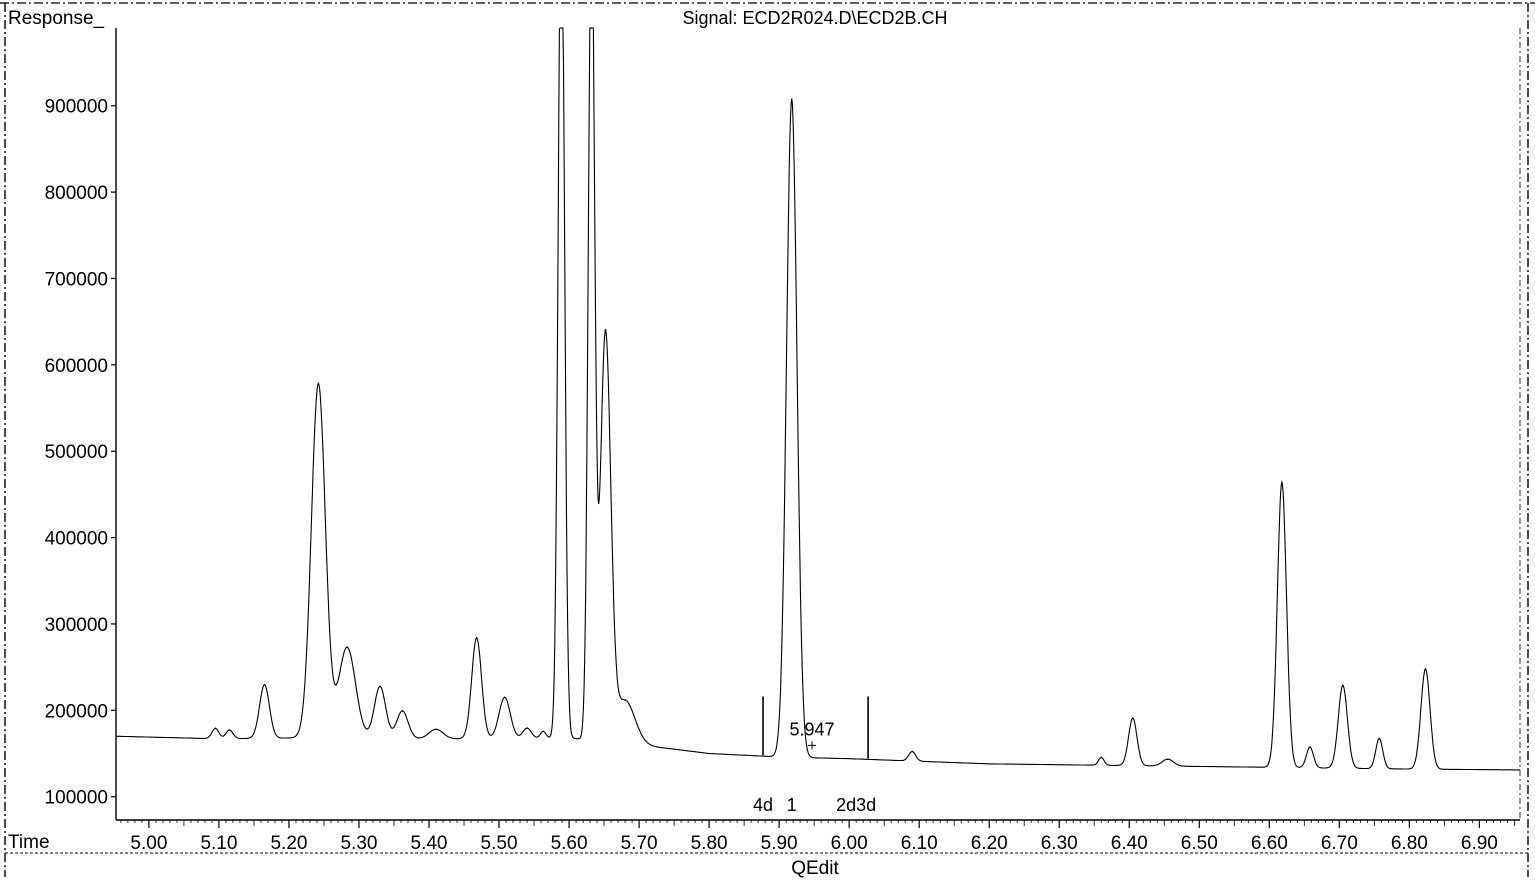 The image size is (1535, 885). Describe the element at coordinates (76, 539) in the screenshot. I see `y-tick-label: 400000` at that location.